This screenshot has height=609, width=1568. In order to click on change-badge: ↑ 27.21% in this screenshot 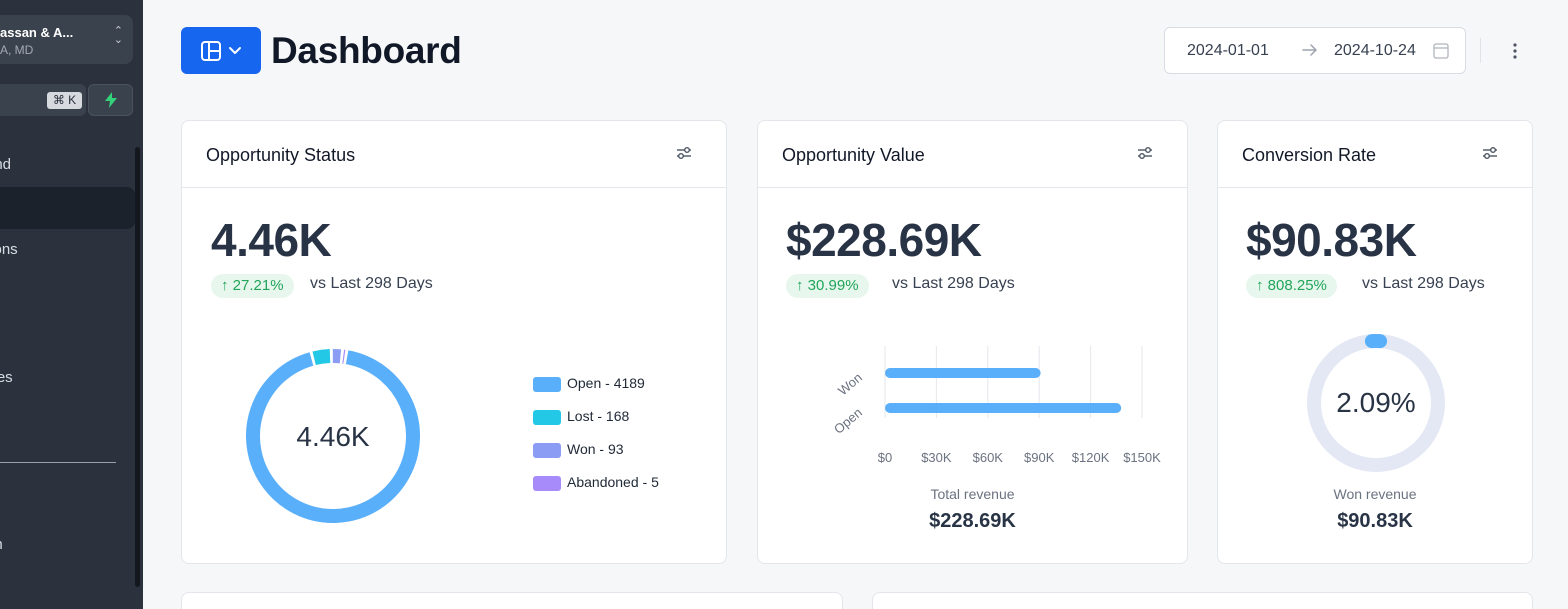, I will do `click(252, 286)`.